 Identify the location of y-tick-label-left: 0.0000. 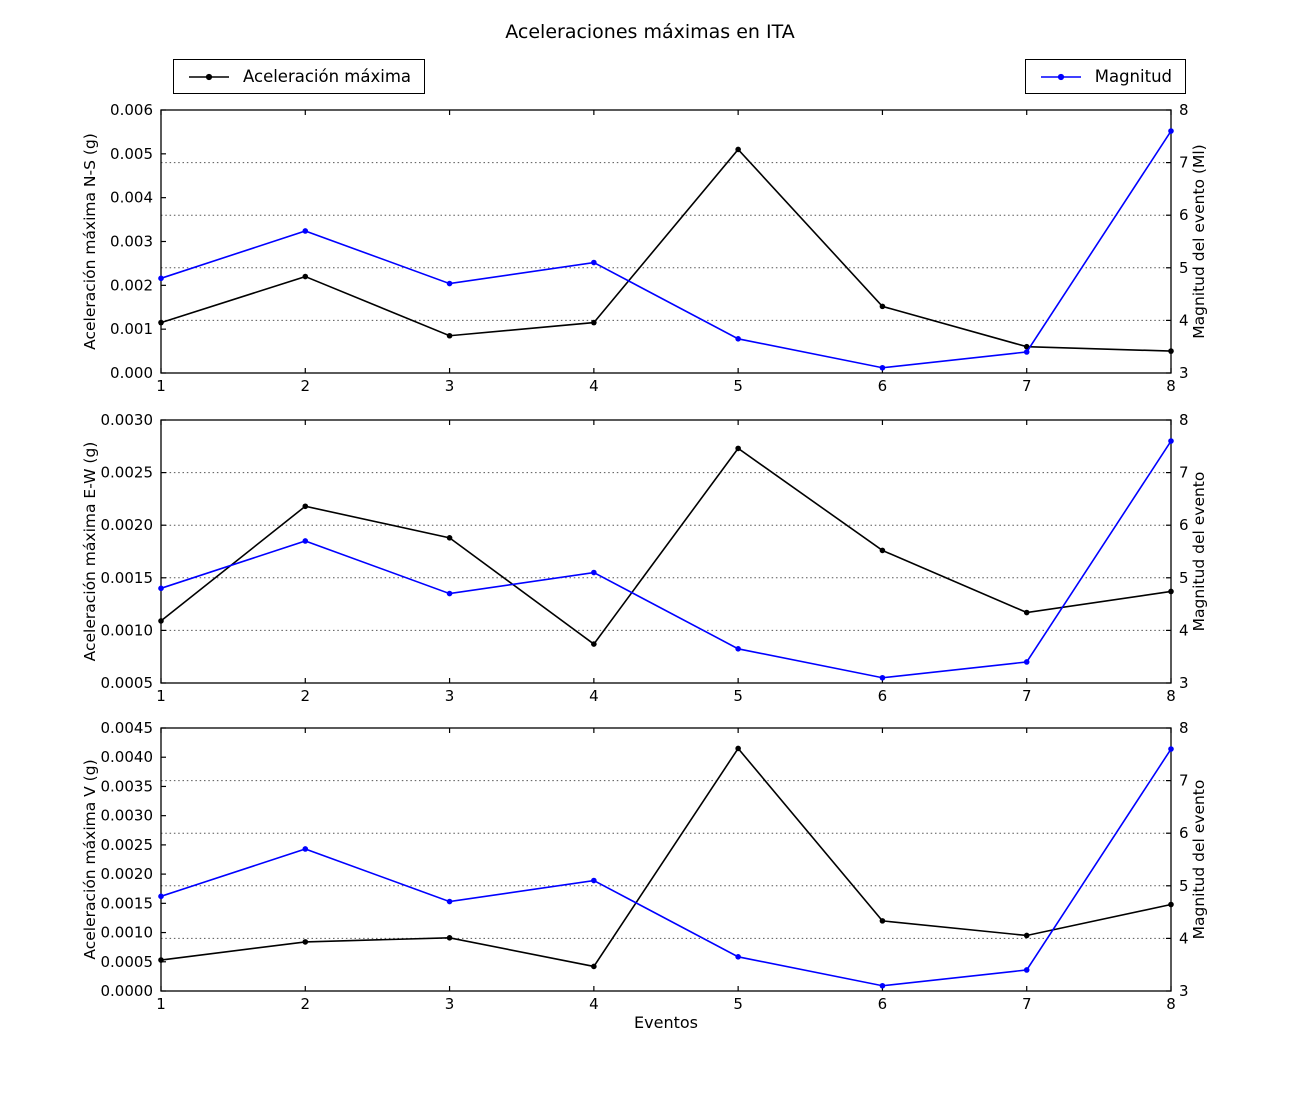
(127, 991).